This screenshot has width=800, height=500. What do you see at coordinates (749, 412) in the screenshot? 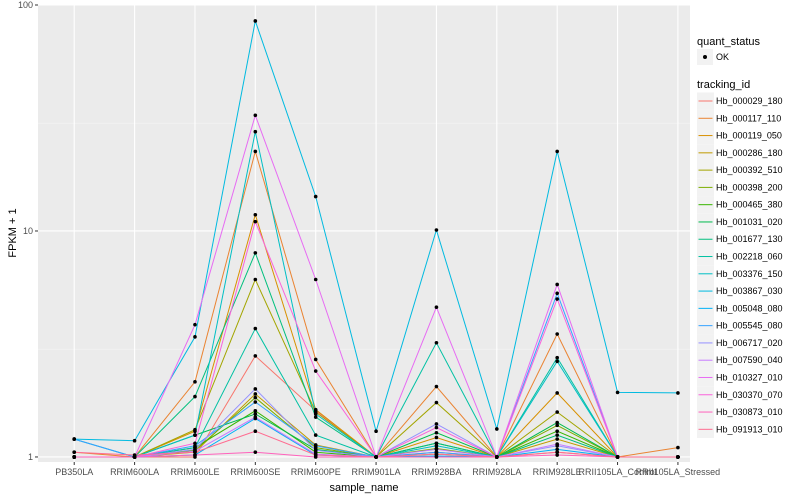
I see `legend-label: Hb_030873_010` at bounding box center [749, 412].